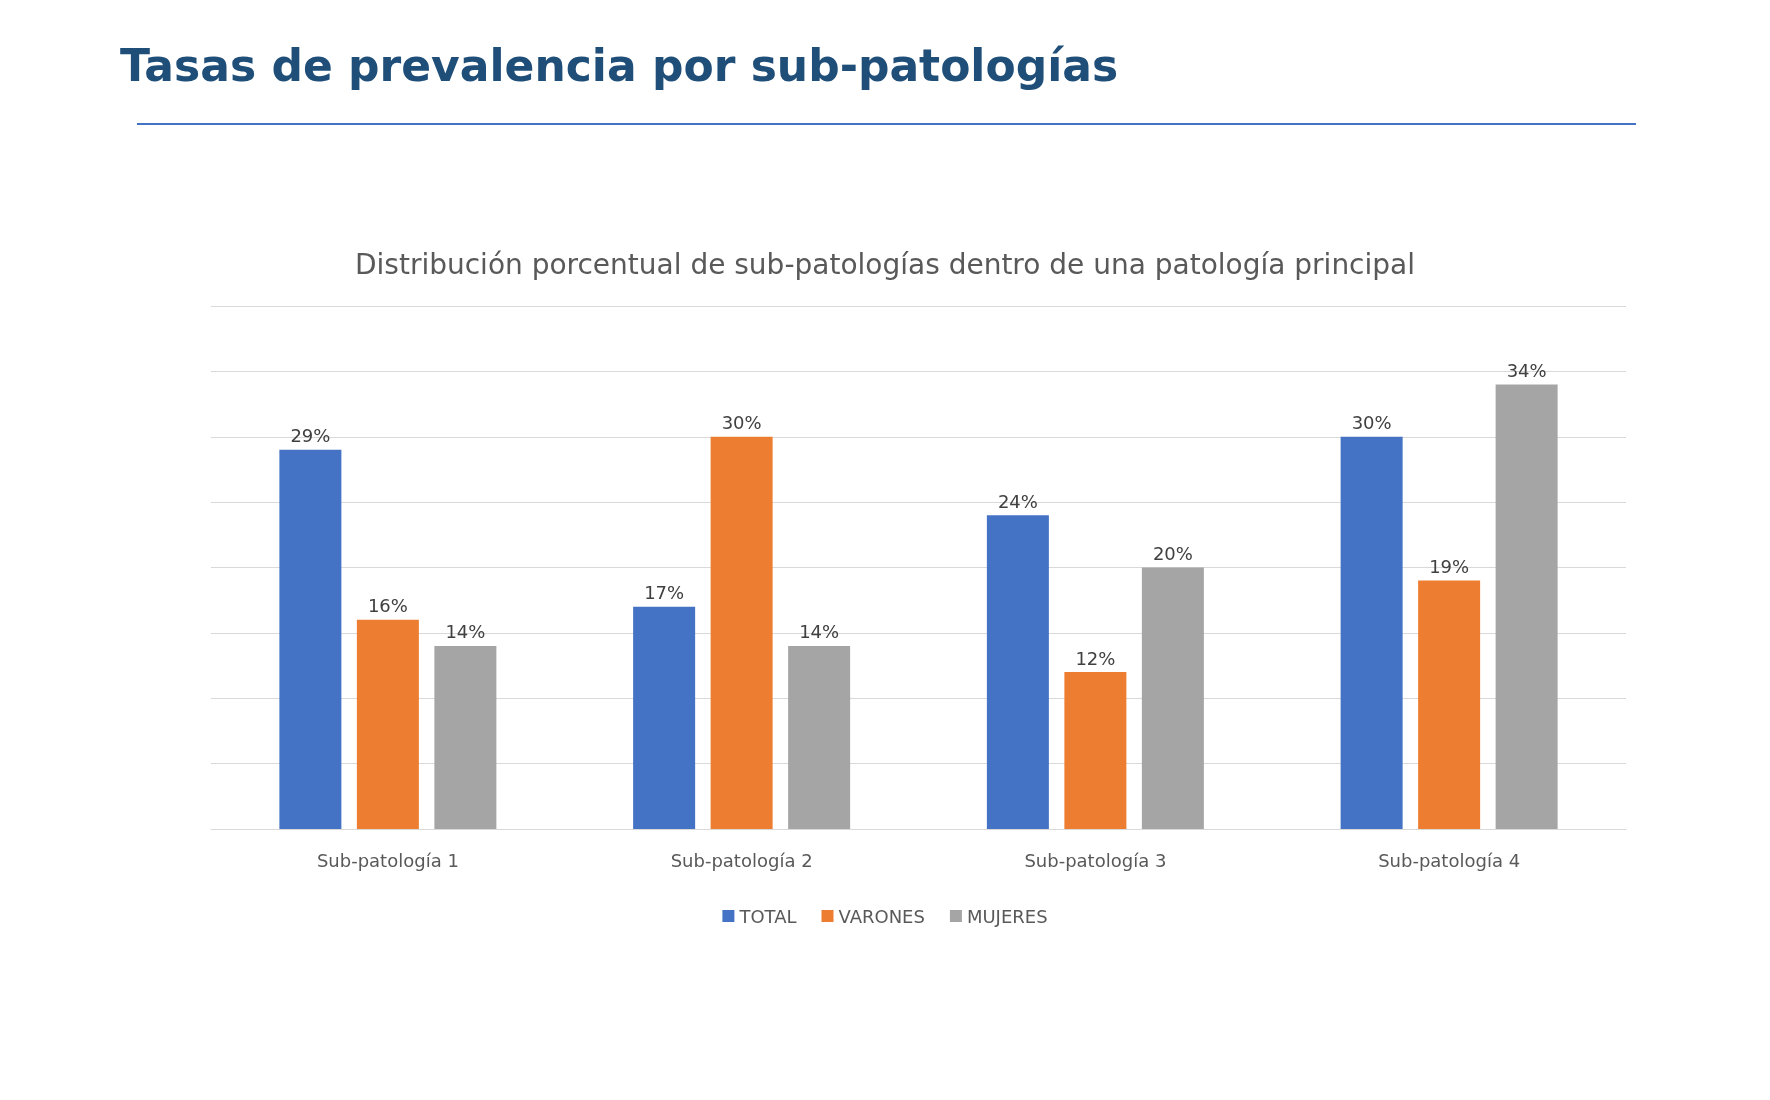 The image size is (1770, 1100). I want to click on legend-label: MUJERES, so click(1007, 916).